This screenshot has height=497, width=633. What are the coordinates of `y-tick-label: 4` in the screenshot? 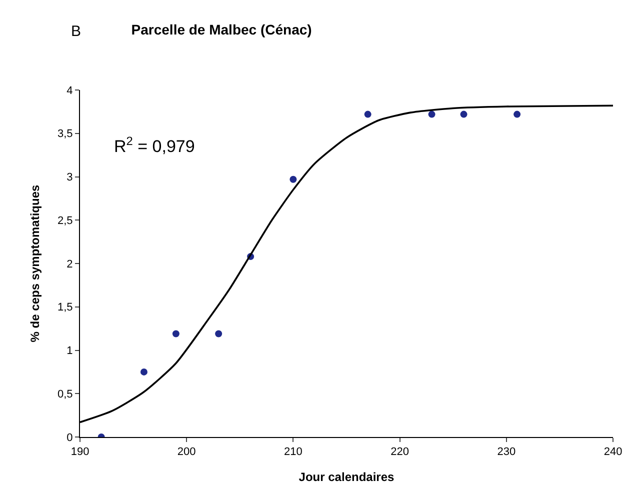 It's located at (69, 90).